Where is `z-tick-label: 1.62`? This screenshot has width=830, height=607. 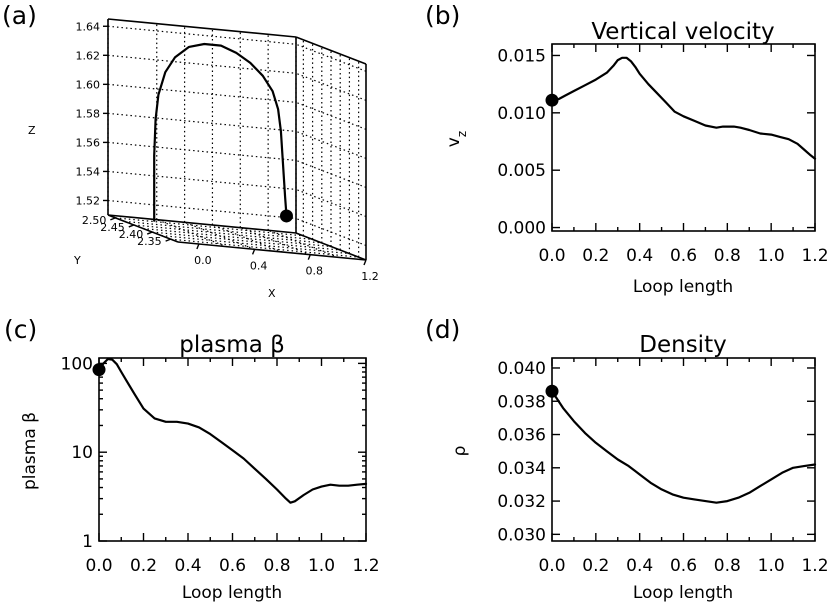
z-tick-label: 1.62 is located at coordinates (88, 55).